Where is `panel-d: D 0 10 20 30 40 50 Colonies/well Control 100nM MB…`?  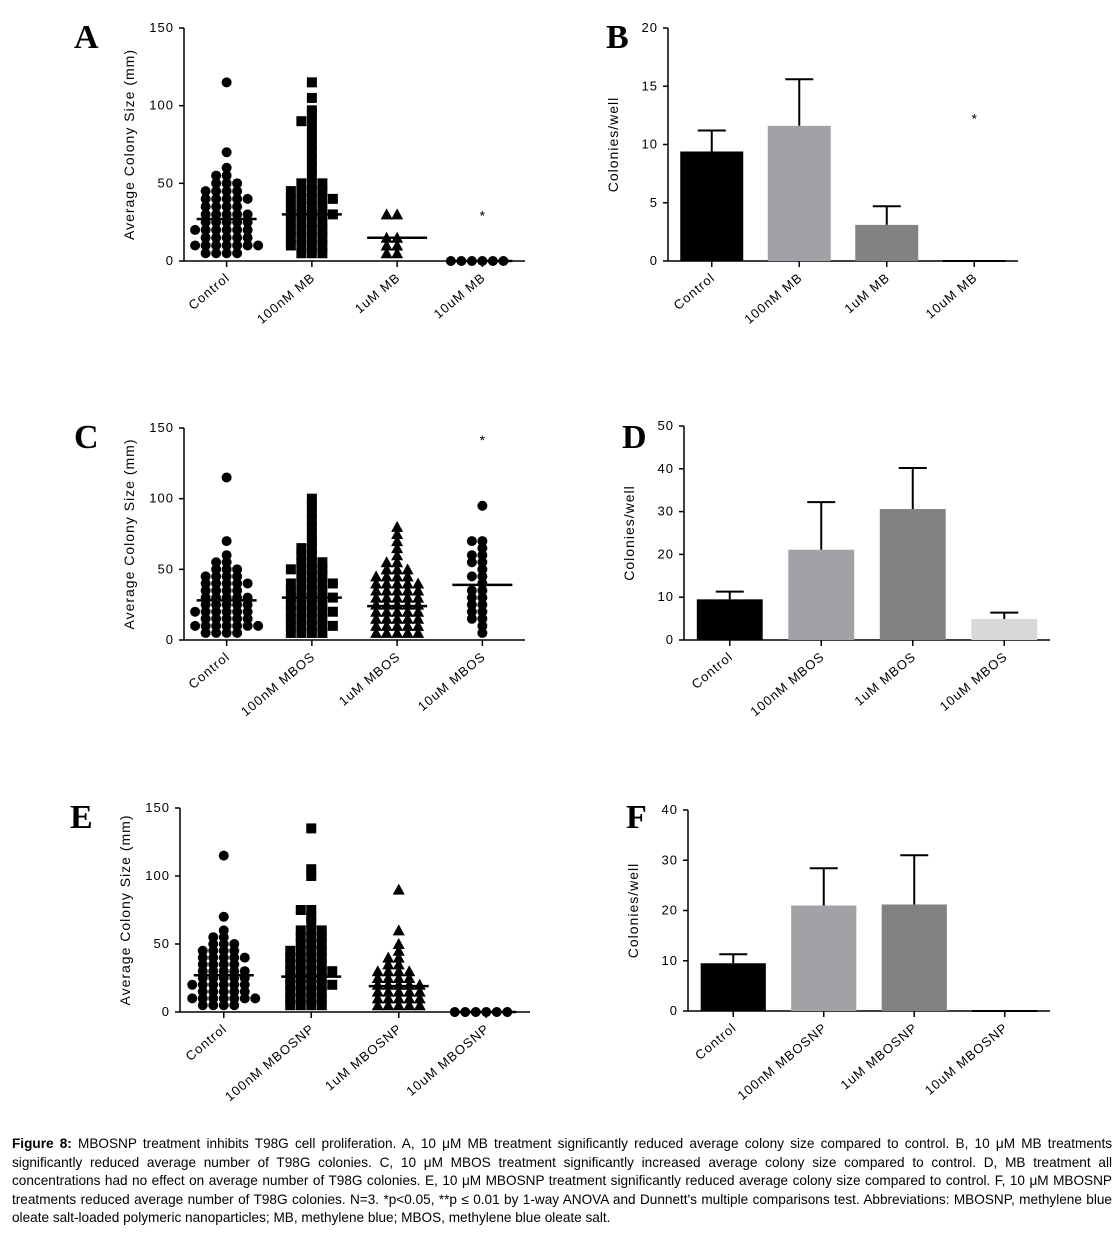 panel-d: D 0 10 20 30 40 50 Colonies/well Control 100nM MB… is located at coordinates (840, 580).